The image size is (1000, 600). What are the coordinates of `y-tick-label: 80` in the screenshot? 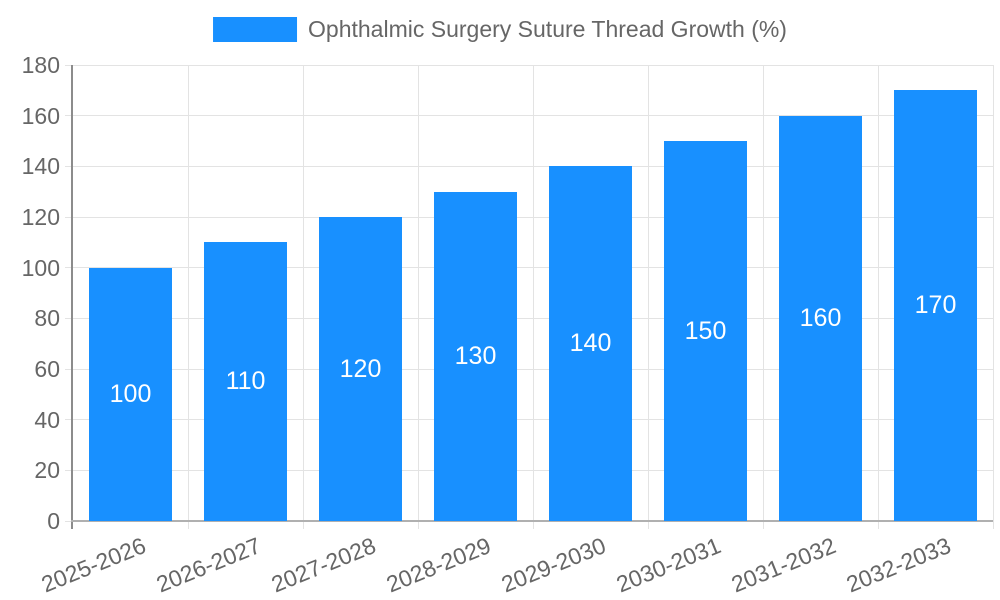 It's located at (47, 318).